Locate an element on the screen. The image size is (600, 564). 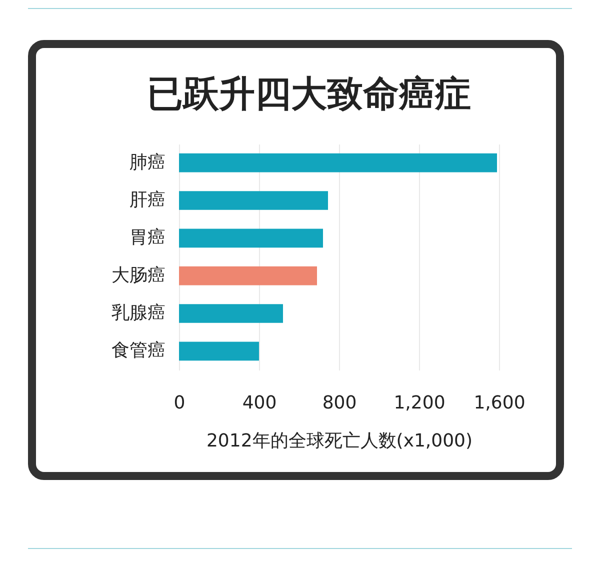
x-tick-label: 400 is located at coordinates (259, 403).